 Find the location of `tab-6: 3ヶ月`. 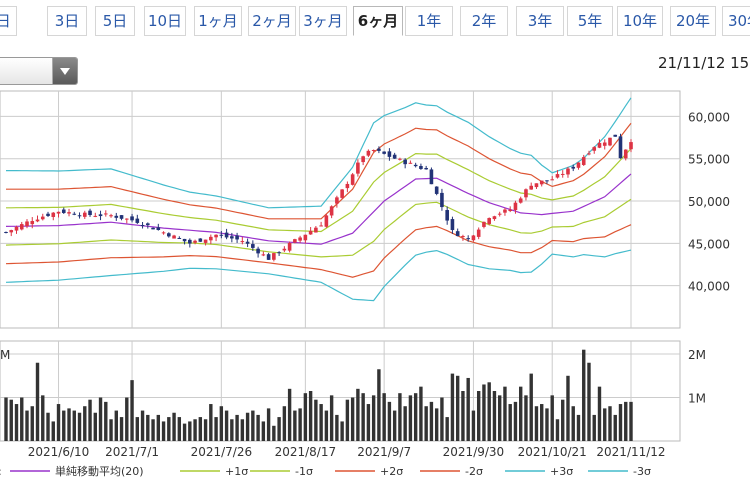

tab-6: 3ヶ月 is located at coordinates (323, 21).